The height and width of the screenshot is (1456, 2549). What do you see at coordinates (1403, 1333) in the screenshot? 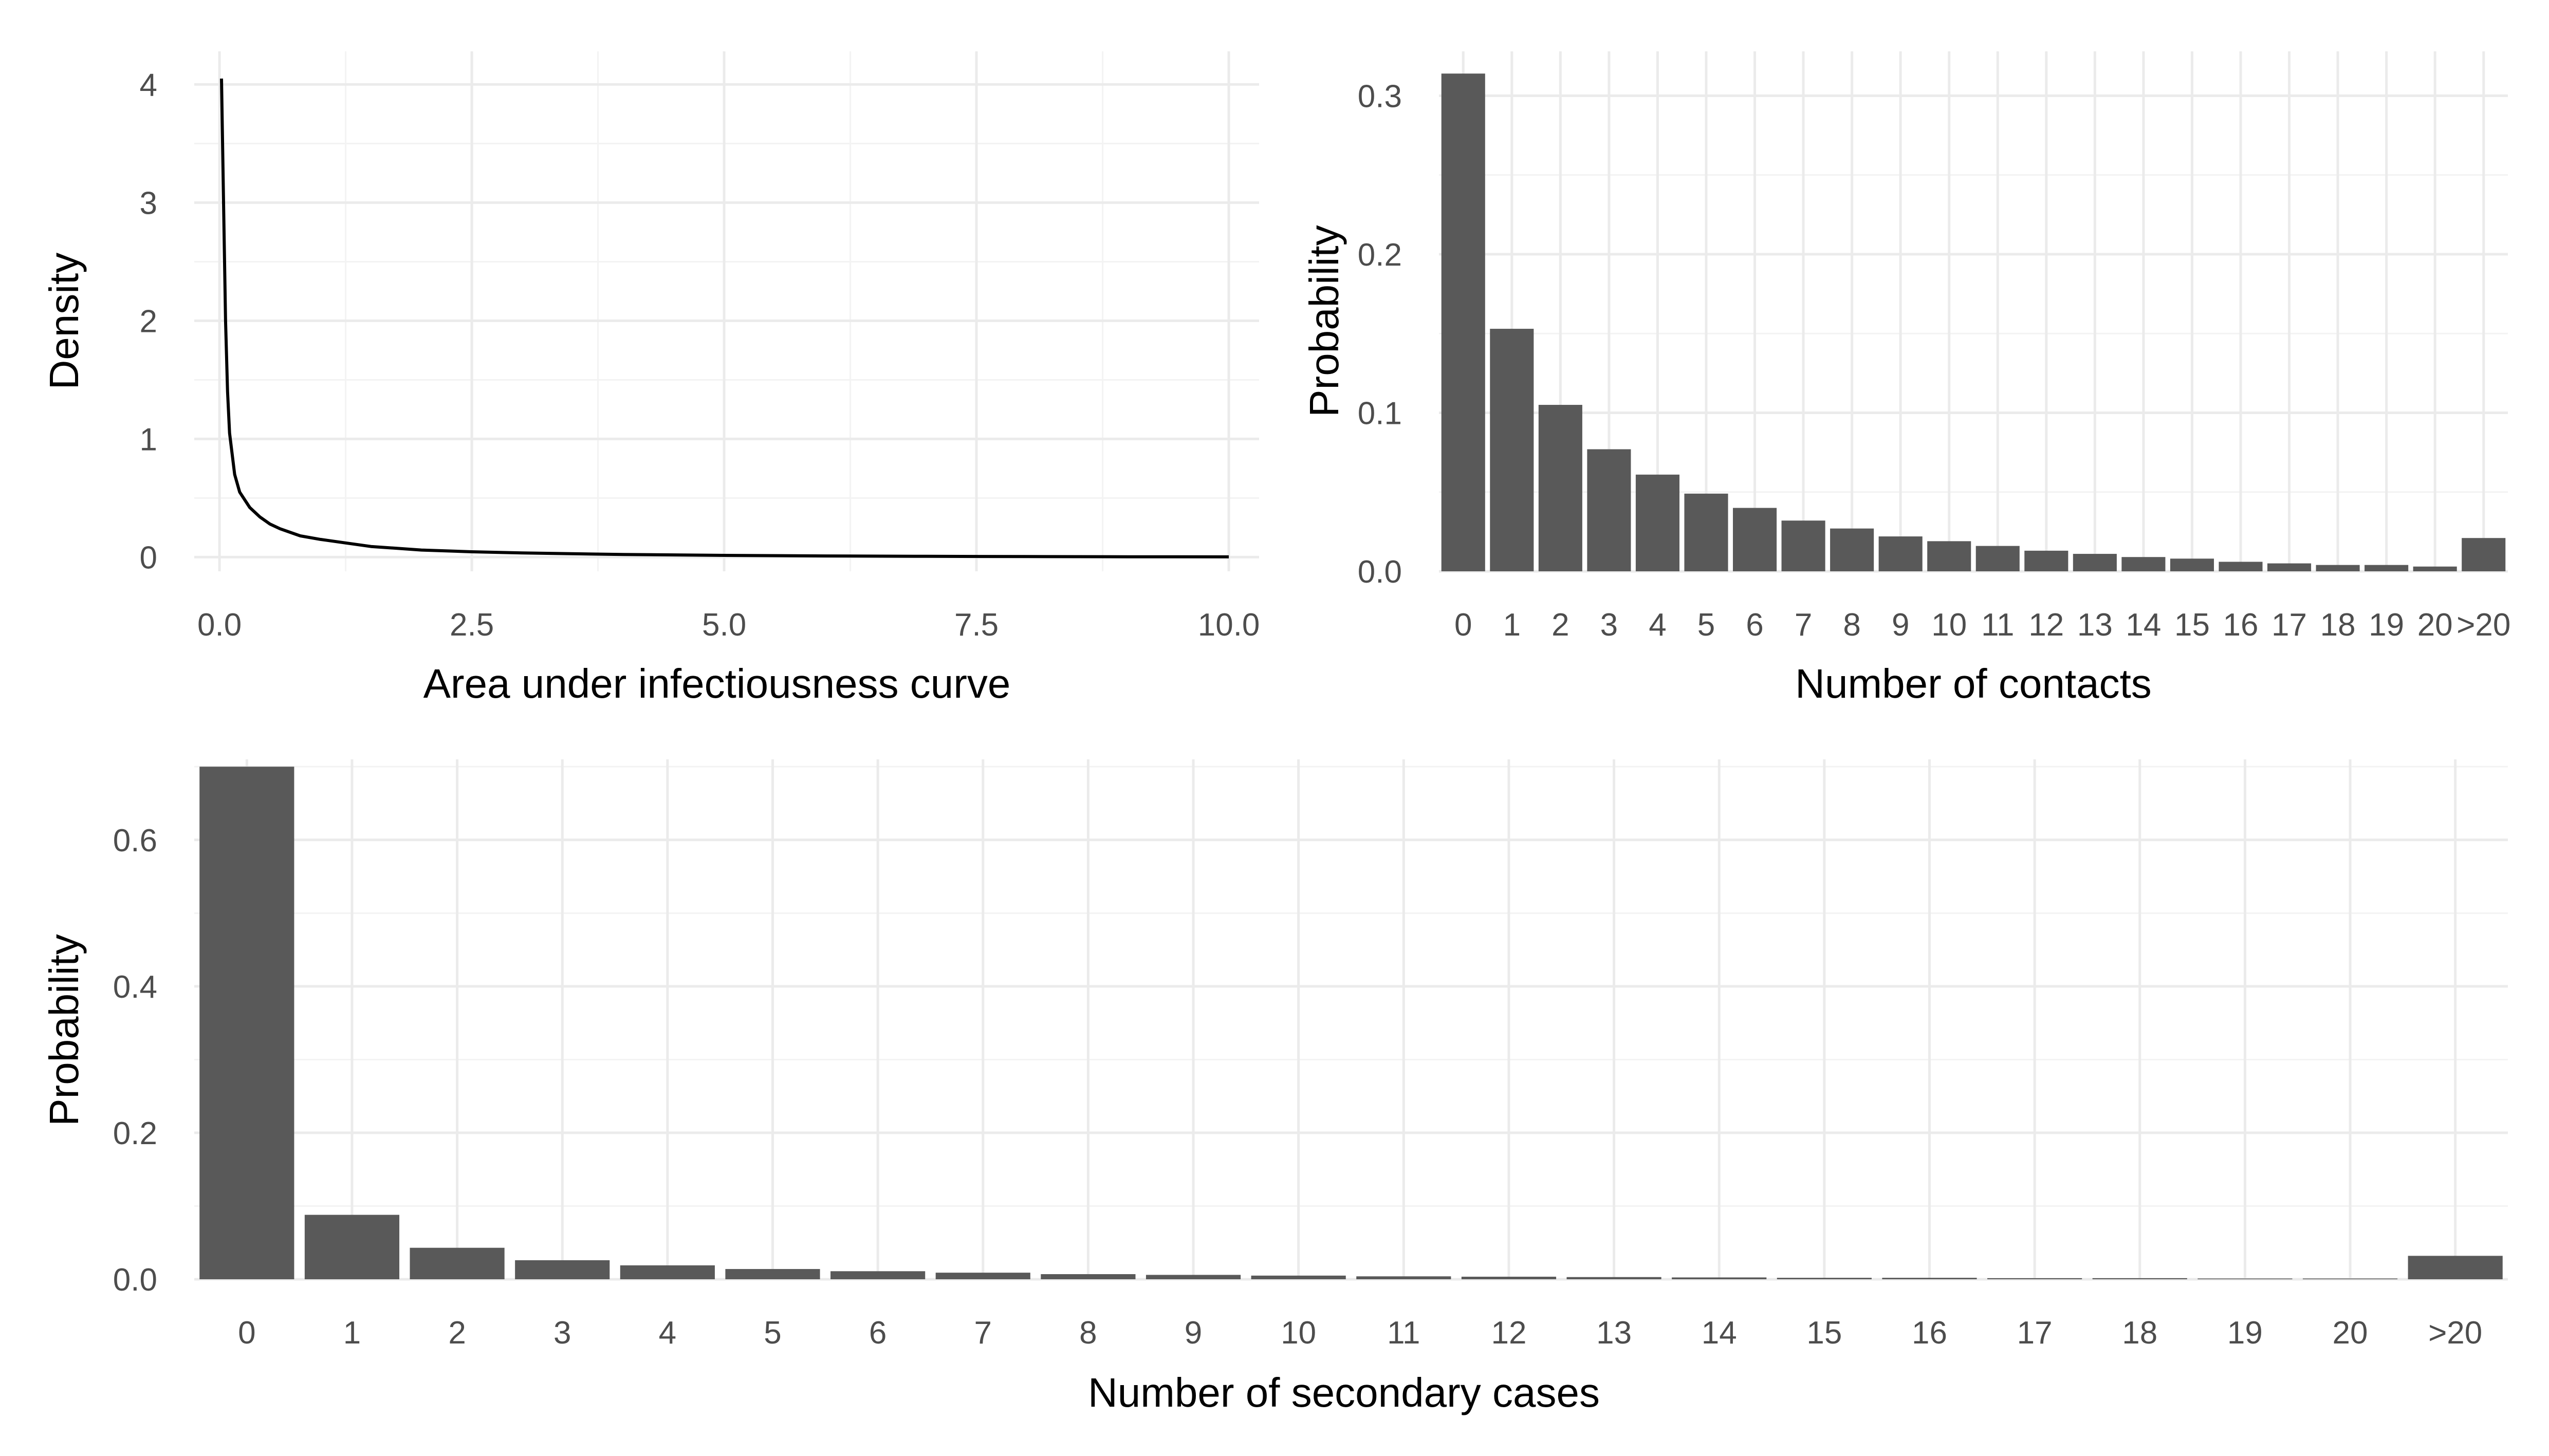
I see `secondary-cases-x-tick-11: 11` at bounding box center [1403, 1333].